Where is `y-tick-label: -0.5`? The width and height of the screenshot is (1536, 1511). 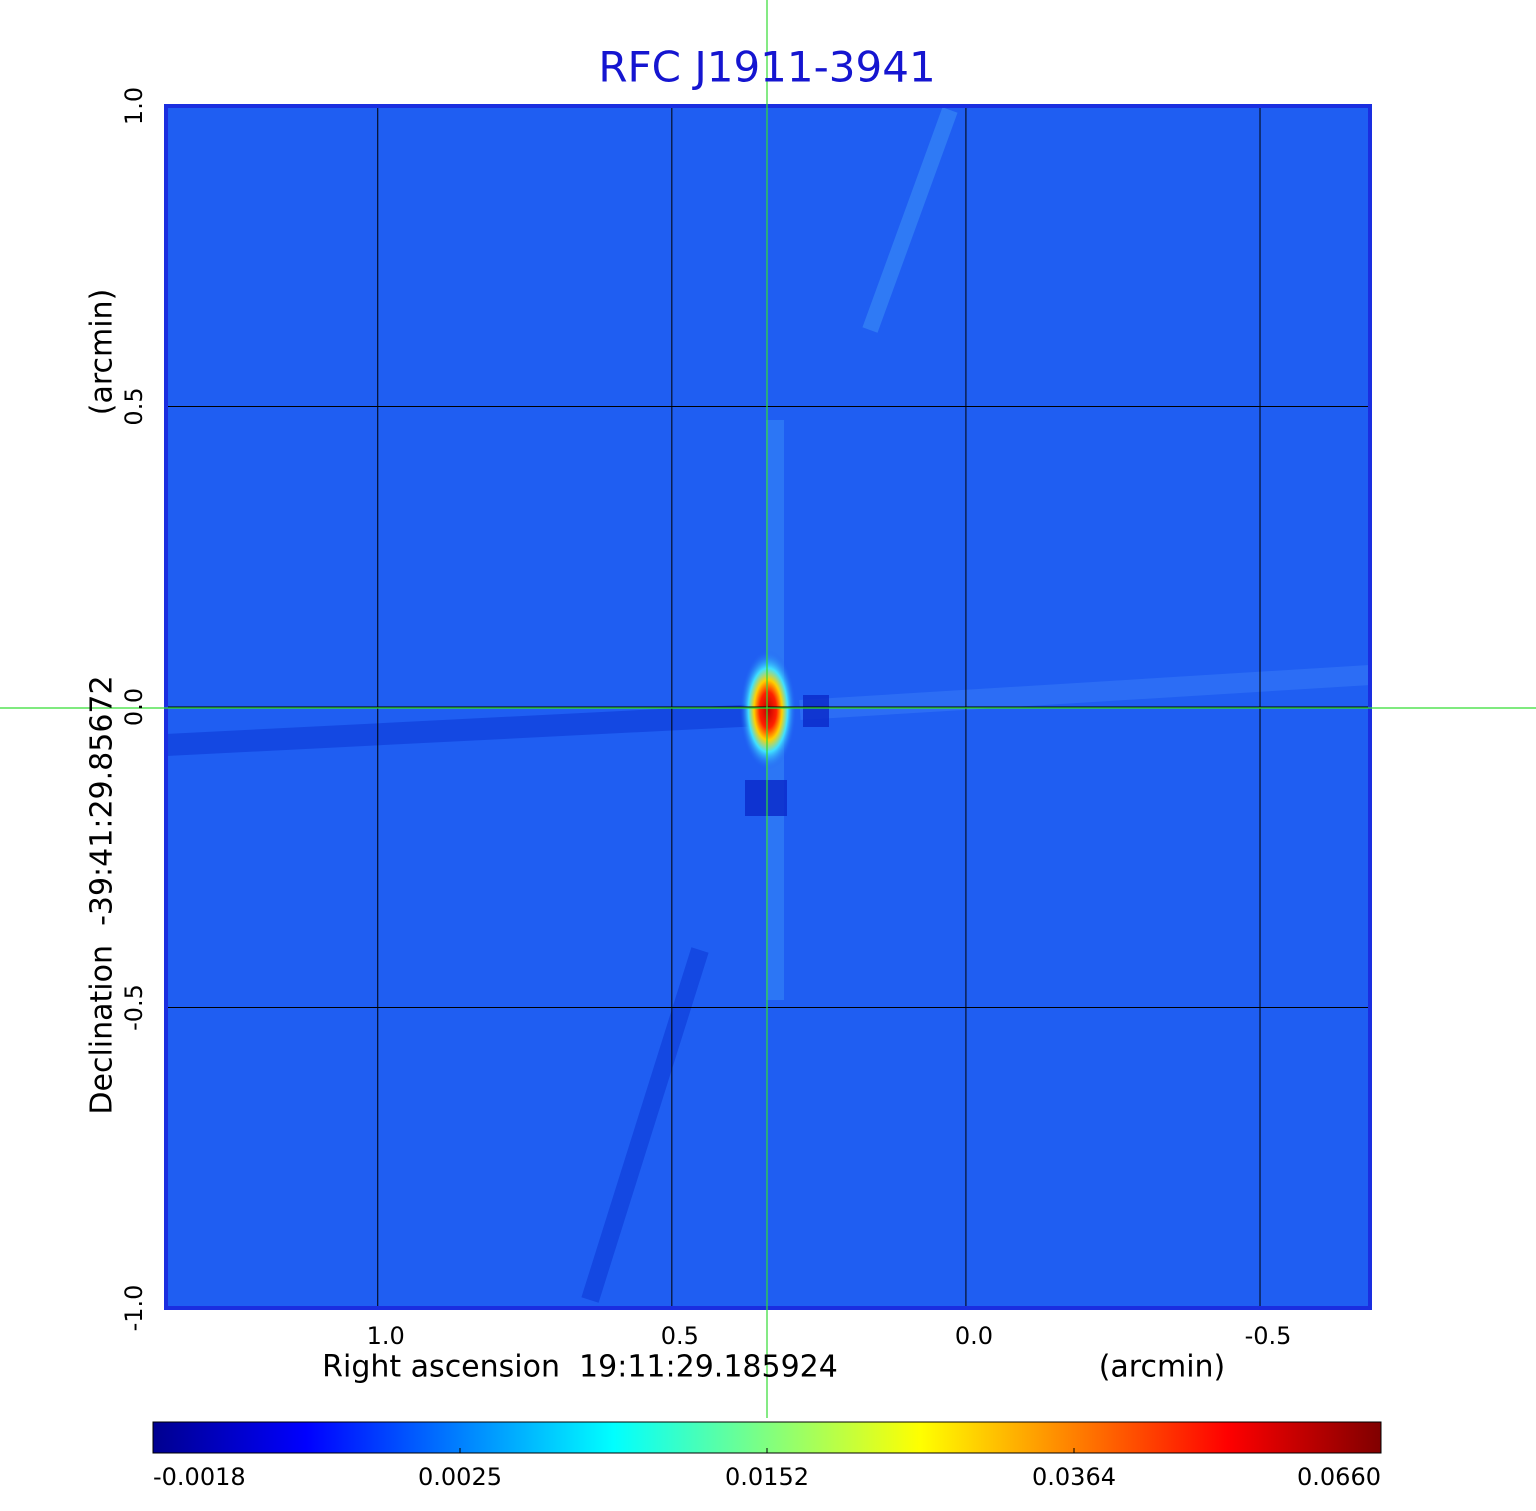
y-tick-label: -0.5 is located at coordinates (134, 1007).